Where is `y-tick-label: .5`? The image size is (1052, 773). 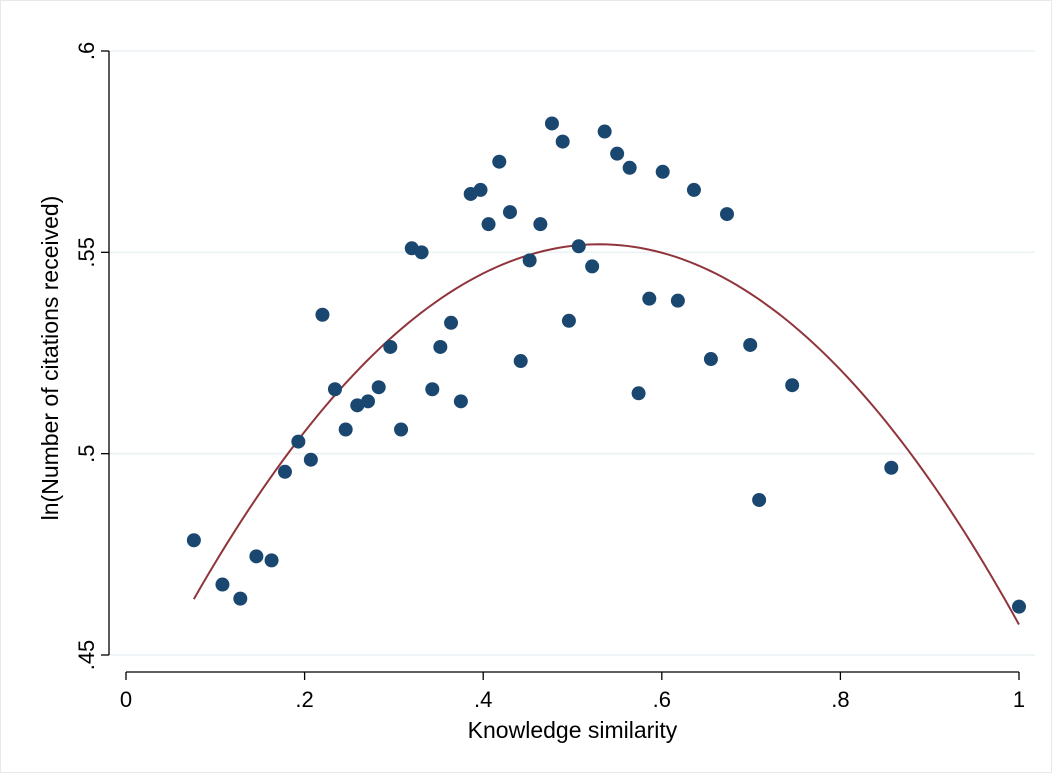 y-tick-label: .5 is located at coordinates (86, 453).